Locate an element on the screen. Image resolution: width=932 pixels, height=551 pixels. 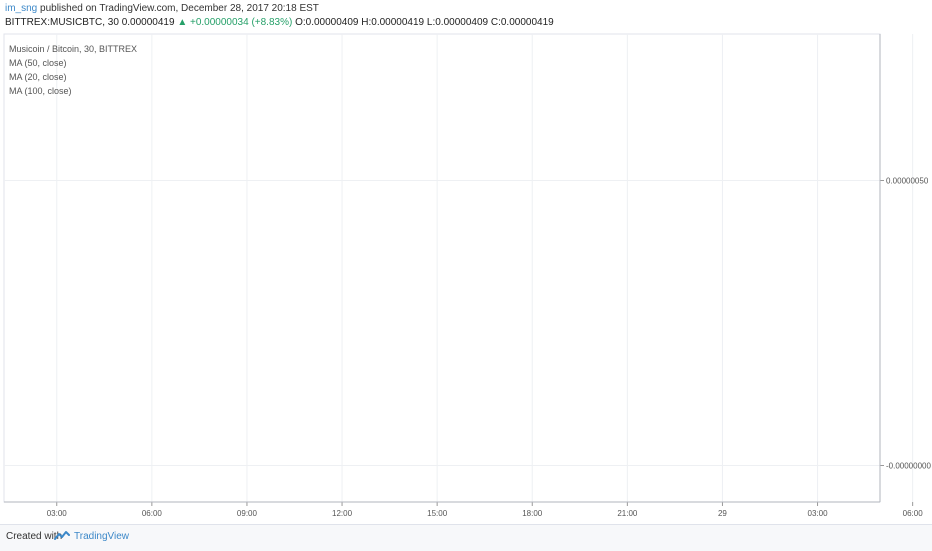
legend-ma100: MA (100, close) is located at coordinates (40, 91).